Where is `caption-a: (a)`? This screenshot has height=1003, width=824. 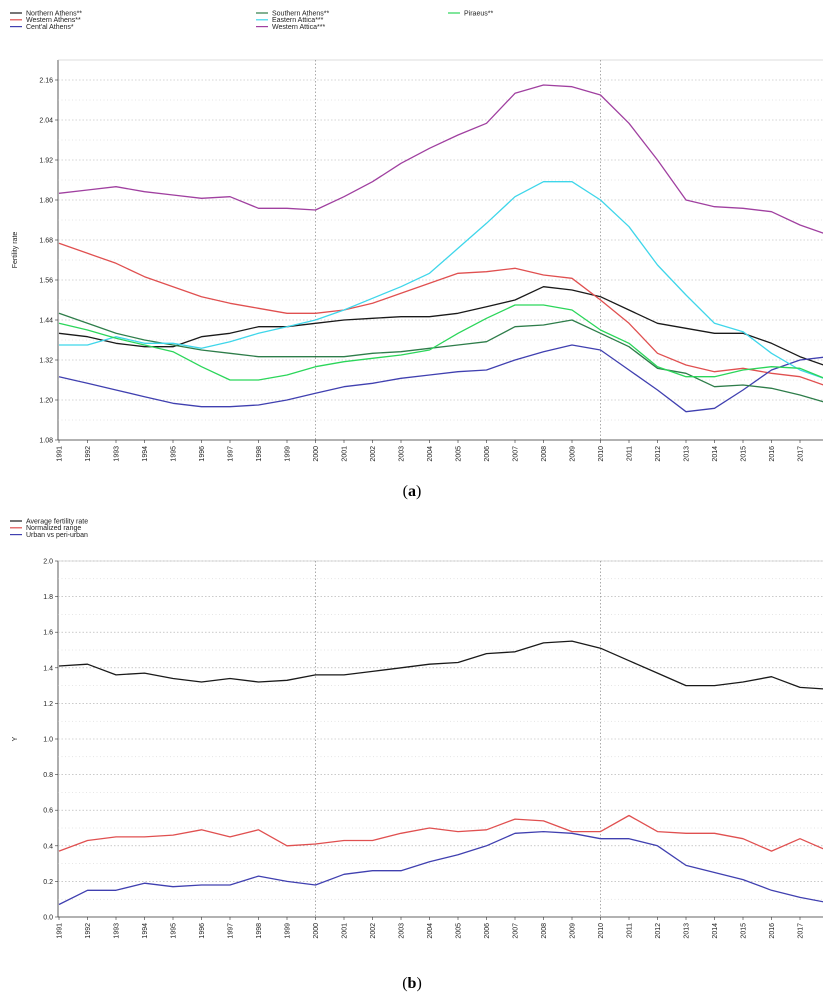 caption-a: (a) is located at coordinates (412, 491).